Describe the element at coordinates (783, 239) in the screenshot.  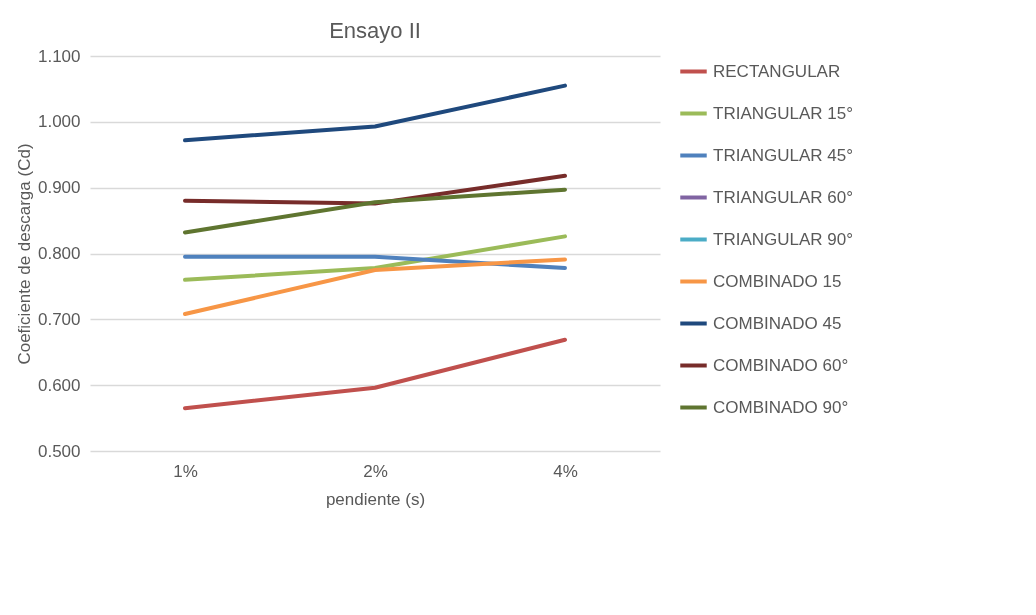
I see `legend-label: TRIANGULAR 90°` at that location.